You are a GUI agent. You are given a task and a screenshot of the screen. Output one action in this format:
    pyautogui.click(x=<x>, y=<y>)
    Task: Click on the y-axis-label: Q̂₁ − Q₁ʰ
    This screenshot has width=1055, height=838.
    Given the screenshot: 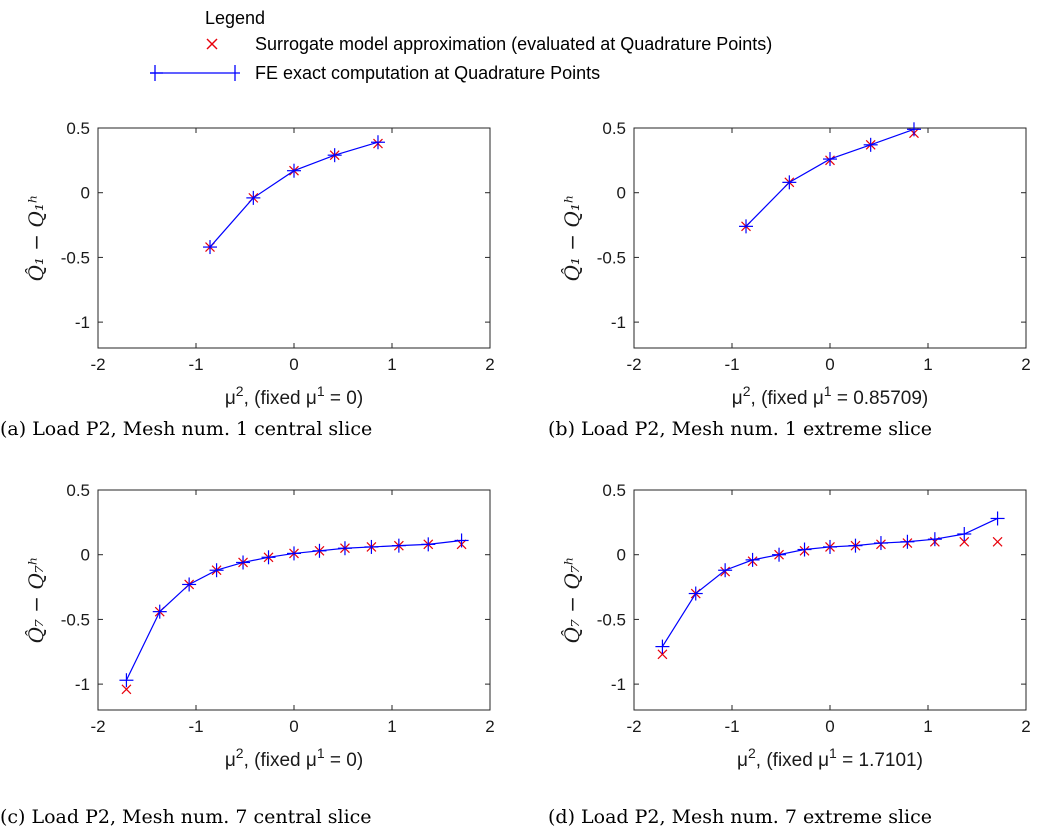 What is the action you would take?
    pyautogui.click(x=36, y=238)
    